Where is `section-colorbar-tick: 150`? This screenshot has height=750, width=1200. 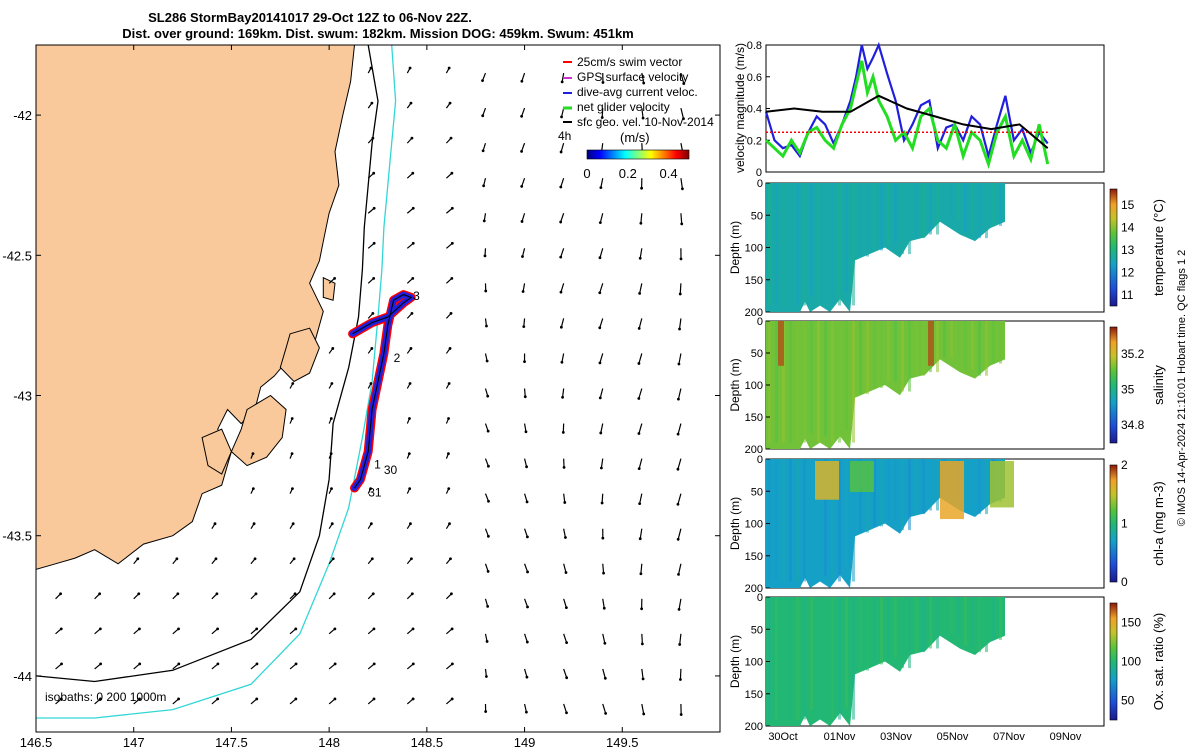 section-colorbar-tick: 150 is located at coordinates (1131, 623).